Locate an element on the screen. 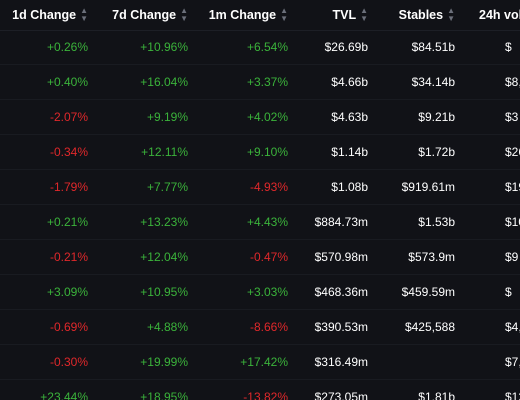 This screenshot has height=400, width=520. cell-24h-volume: $3 is located at coordinates (512, 117).